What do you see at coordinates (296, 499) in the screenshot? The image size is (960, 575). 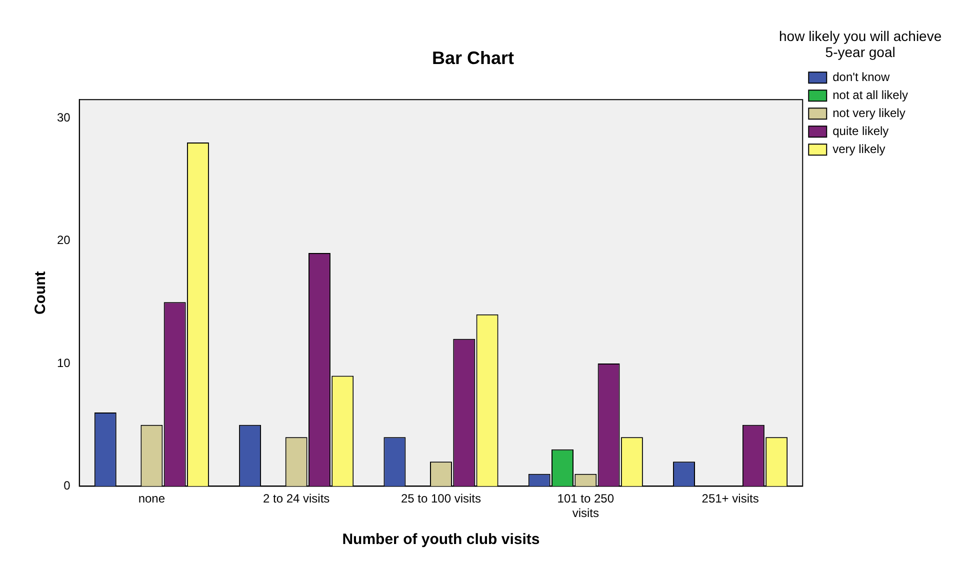 I see `x-tick-label: 2 to 24 visits` at bounding box center [296, 499].